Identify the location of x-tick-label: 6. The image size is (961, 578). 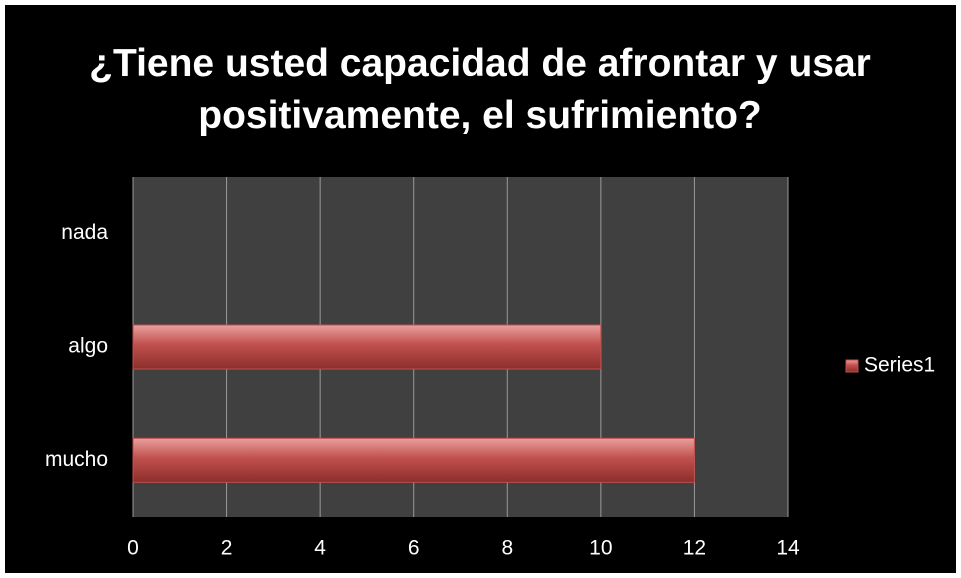
(414, 548).